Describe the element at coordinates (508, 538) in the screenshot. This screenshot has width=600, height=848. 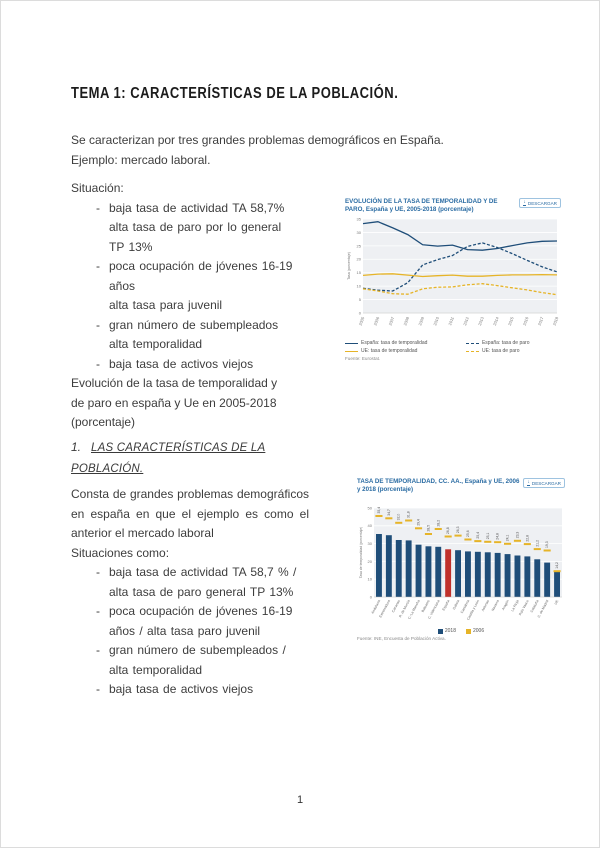
I see `svg-text: 24,1` at that location.